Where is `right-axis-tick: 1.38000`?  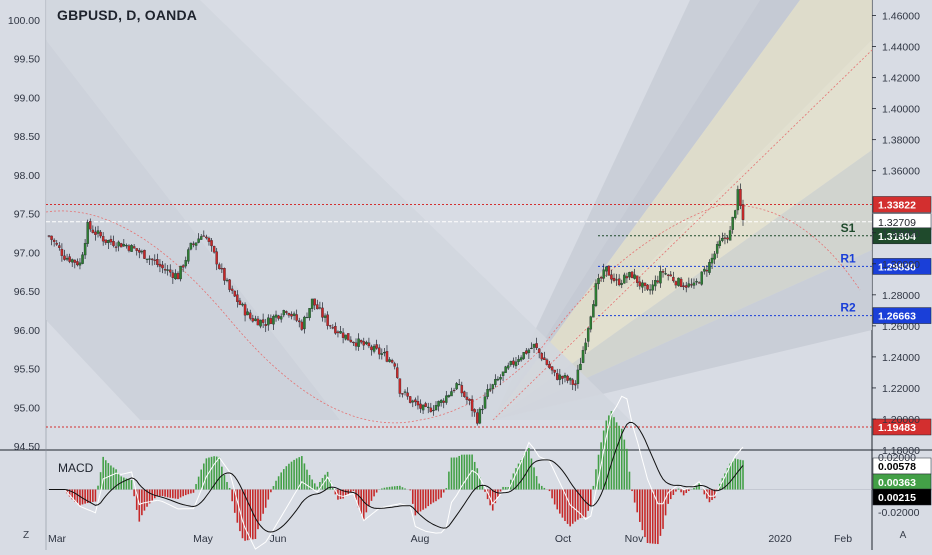
right-axis-tick: 1.38000 is located at coordinates (901, 141).